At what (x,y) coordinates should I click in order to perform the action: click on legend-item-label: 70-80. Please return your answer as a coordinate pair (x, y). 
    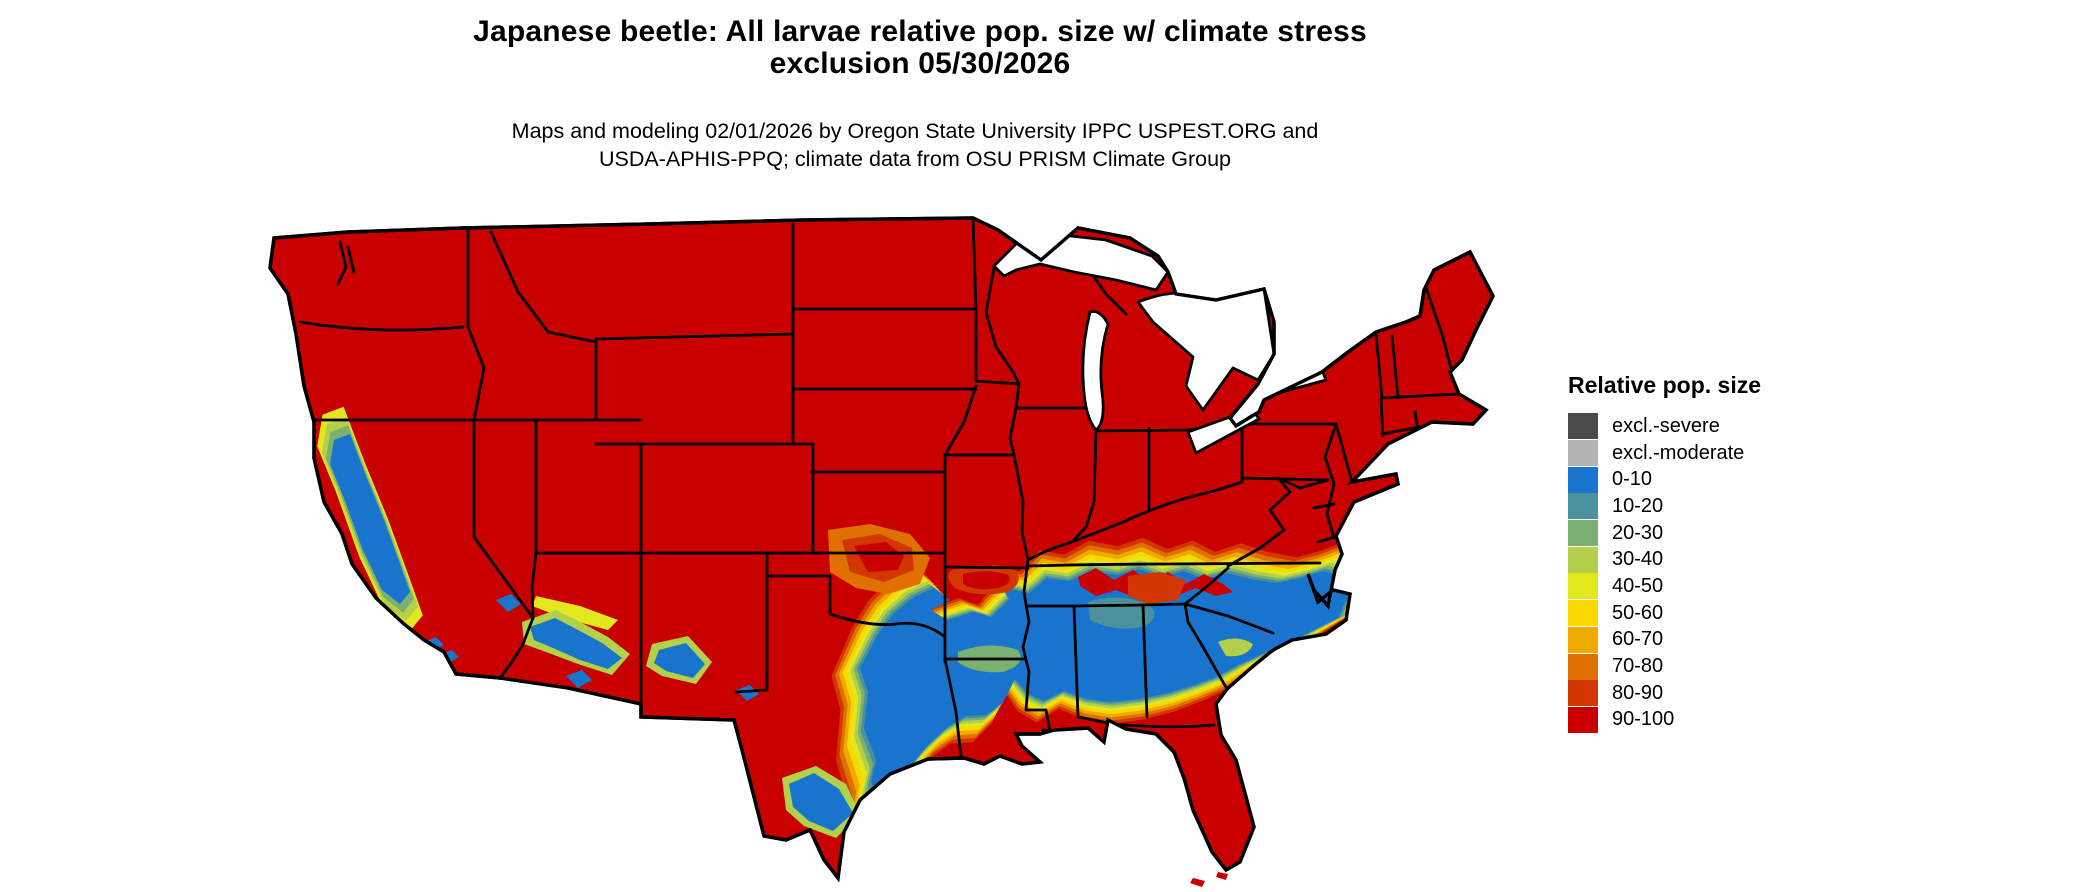
    Looking at the image, I should click on (1638, 666).